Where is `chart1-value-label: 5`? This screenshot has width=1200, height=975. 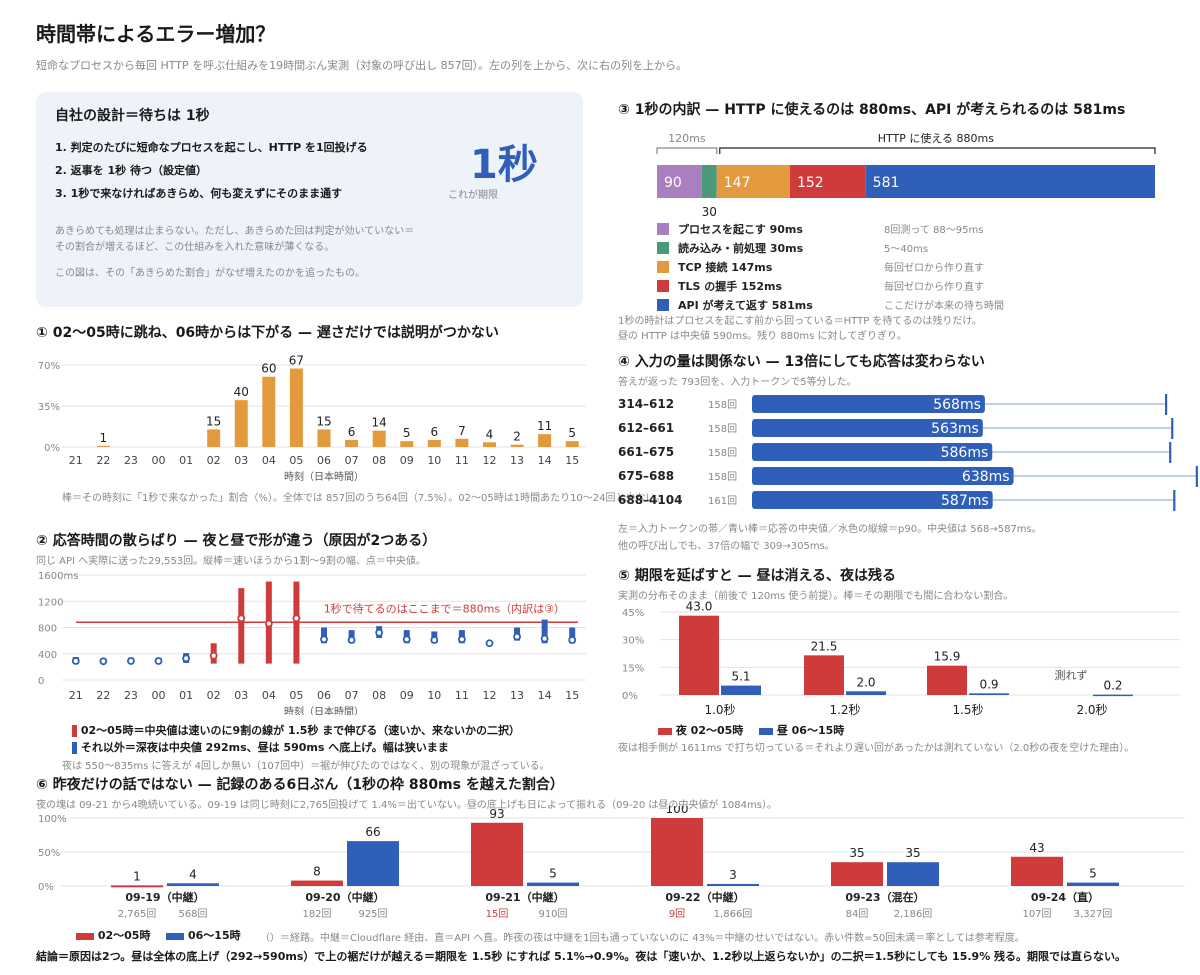
chart1-value-label: 5 is located at coordinates (572, 433).